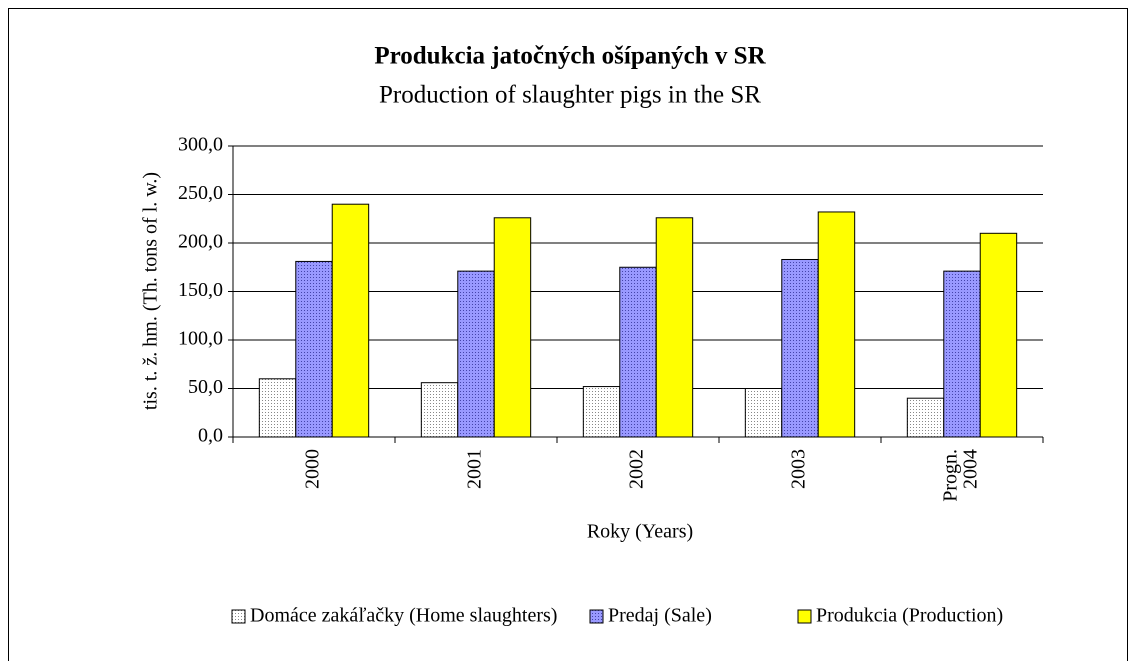 The width and height of the screenshot is (1136, 661). I want to click on x-axis-label: Roky (Years), so click(640, 532).